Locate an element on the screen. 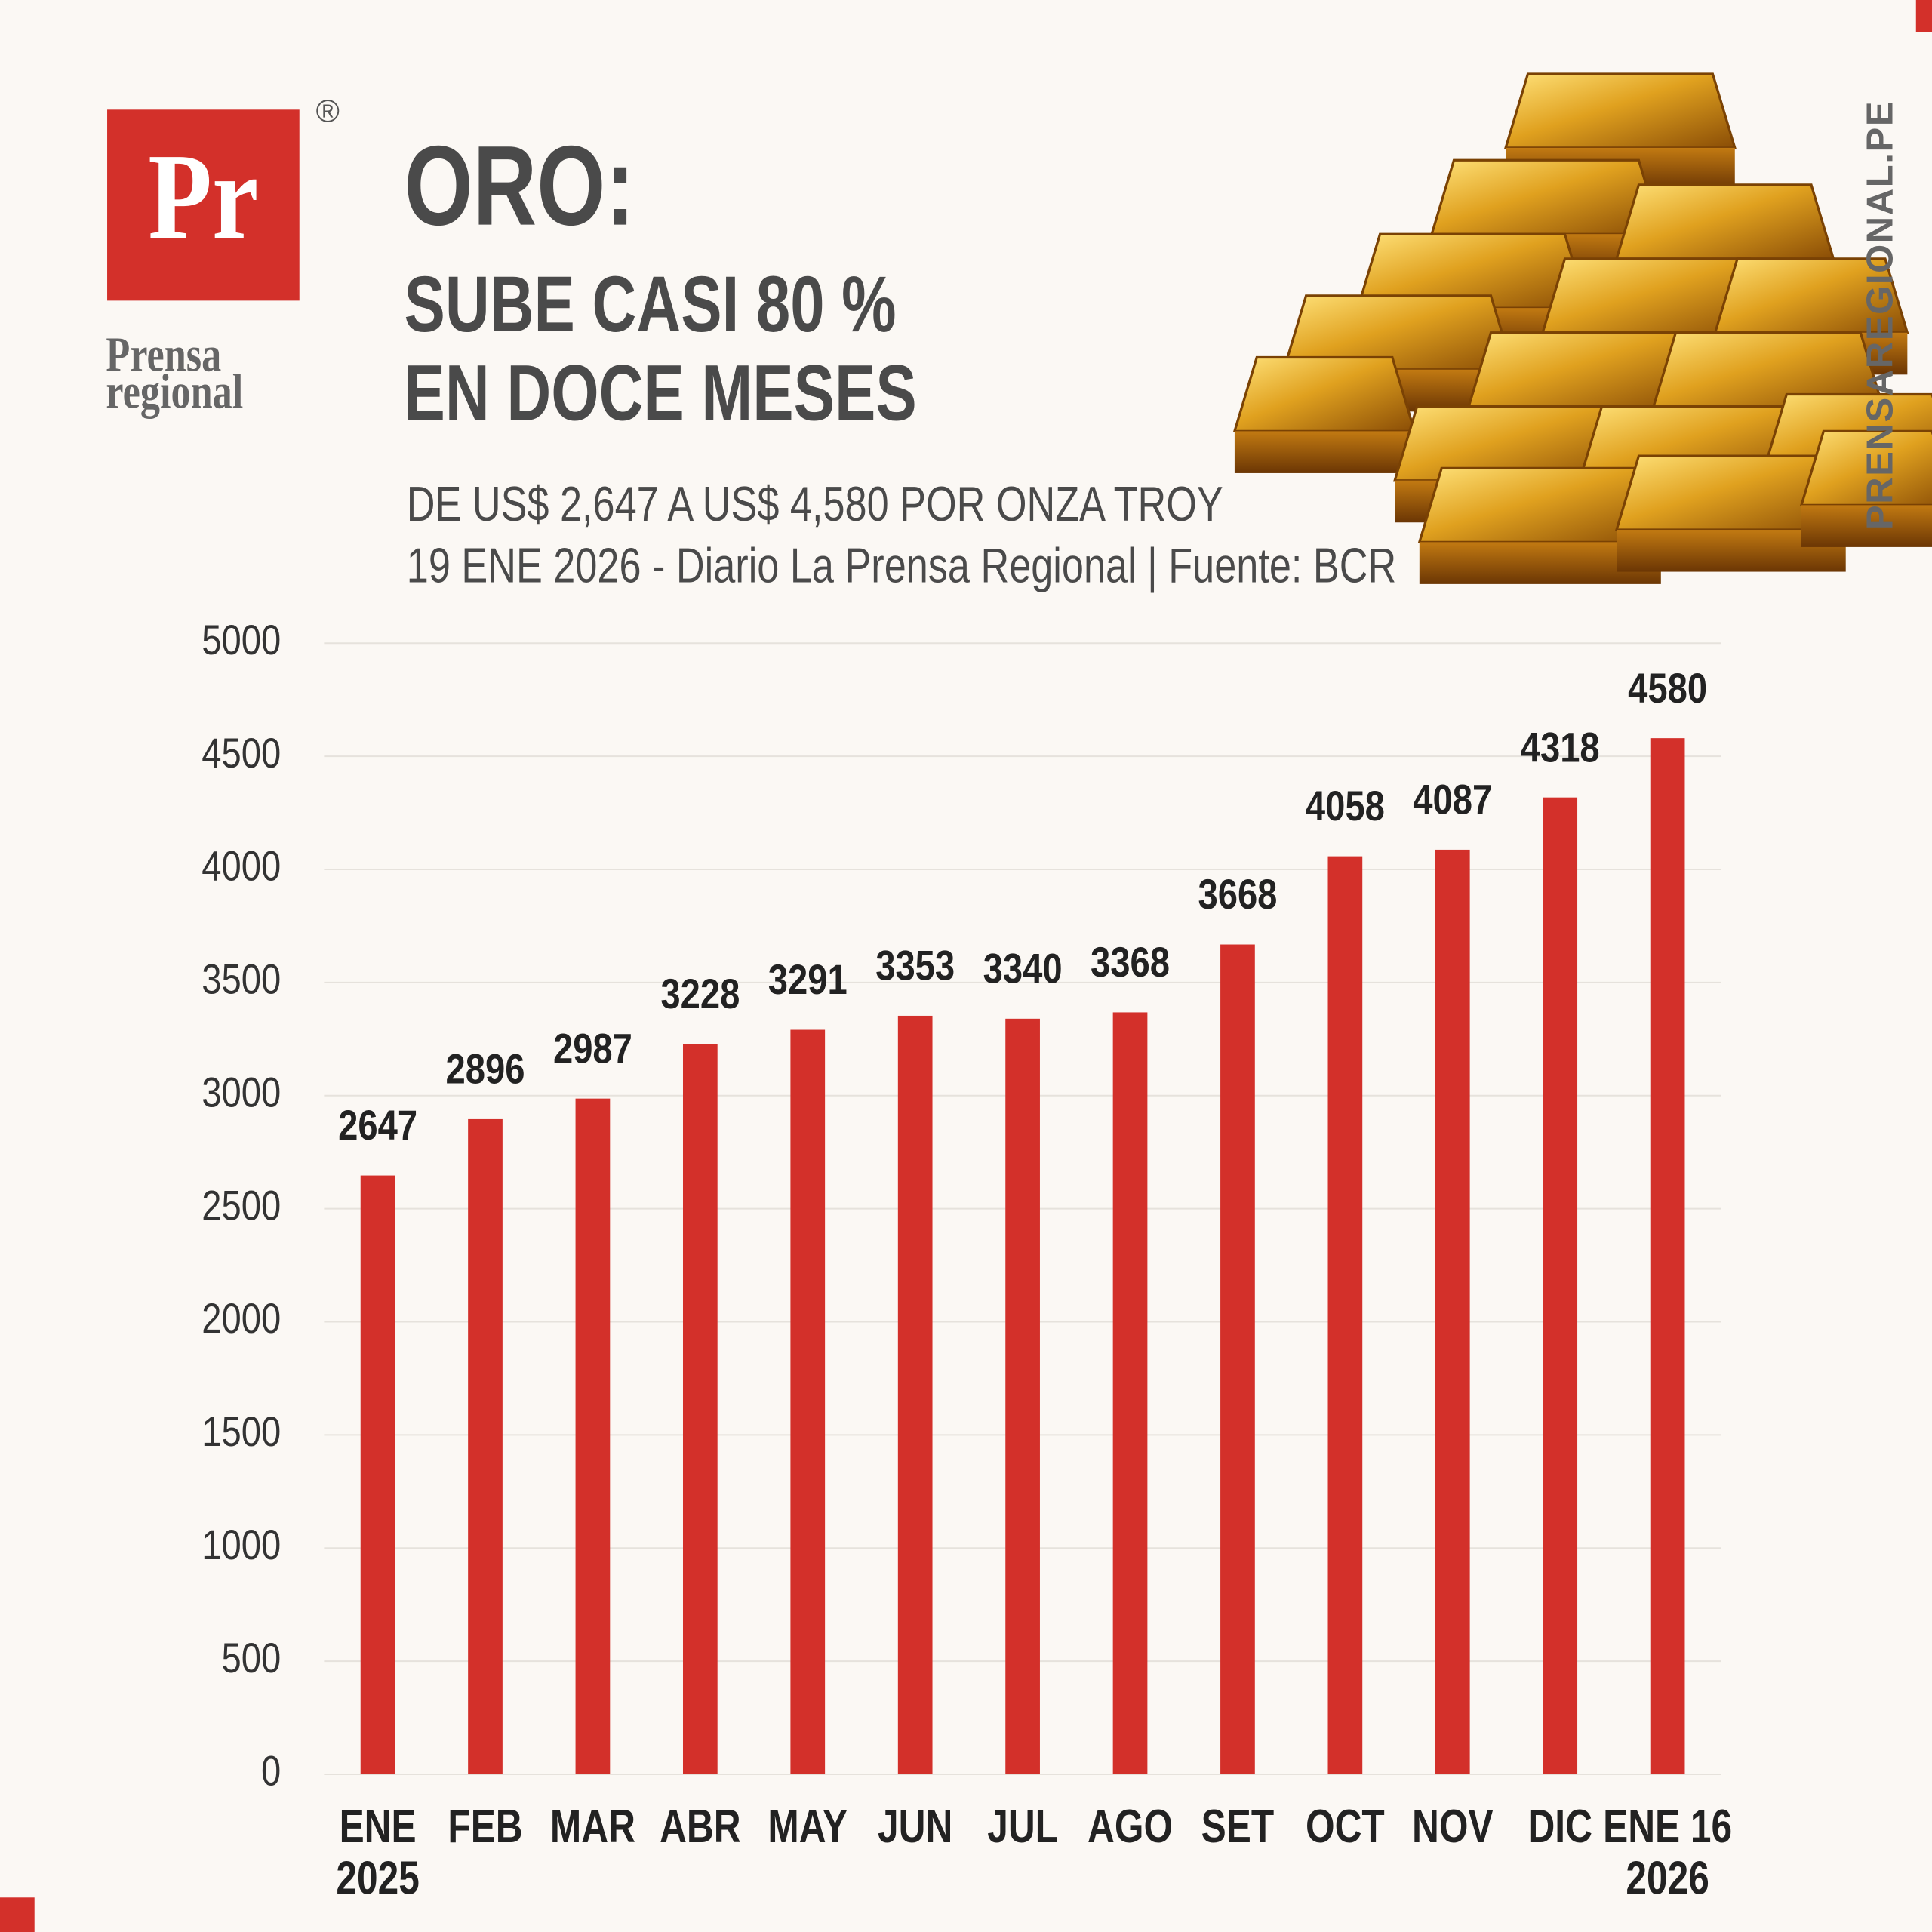 The image size is (1932, 1932). brand-name: regional is located at coordinates (174, 391).